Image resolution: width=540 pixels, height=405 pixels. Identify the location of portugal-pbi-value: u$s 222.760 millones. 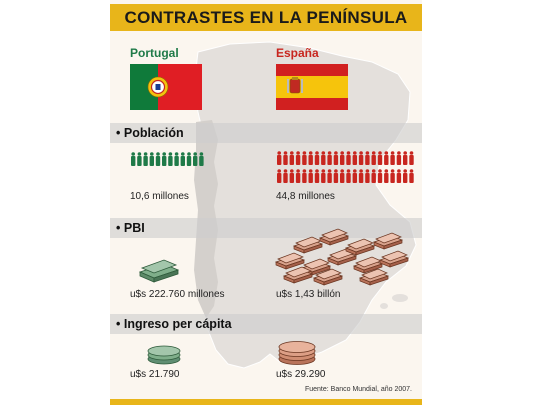
(177, 294).